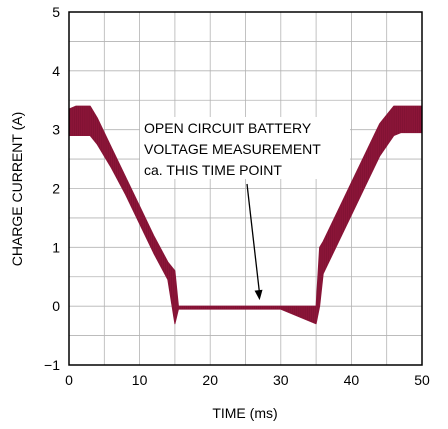 Image resolution: width=448 pixels, height=429 pixels. Describe the element at coordinates (56, 71) in the screenshot. I see `y-tick-label: 4` at that location.